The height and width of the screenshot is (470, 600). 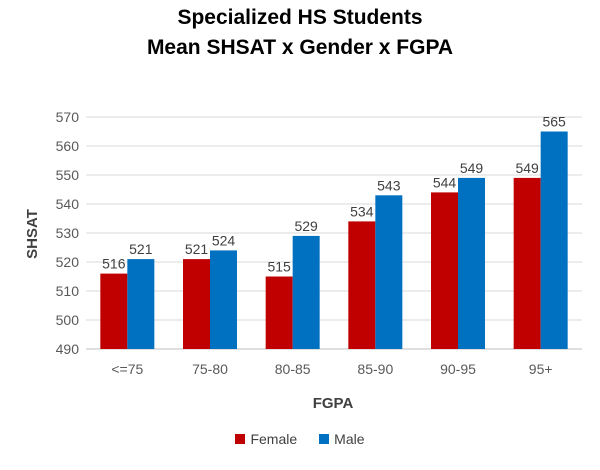 I want to click on x-tick-label: <=75, so click(x=127, y=369).